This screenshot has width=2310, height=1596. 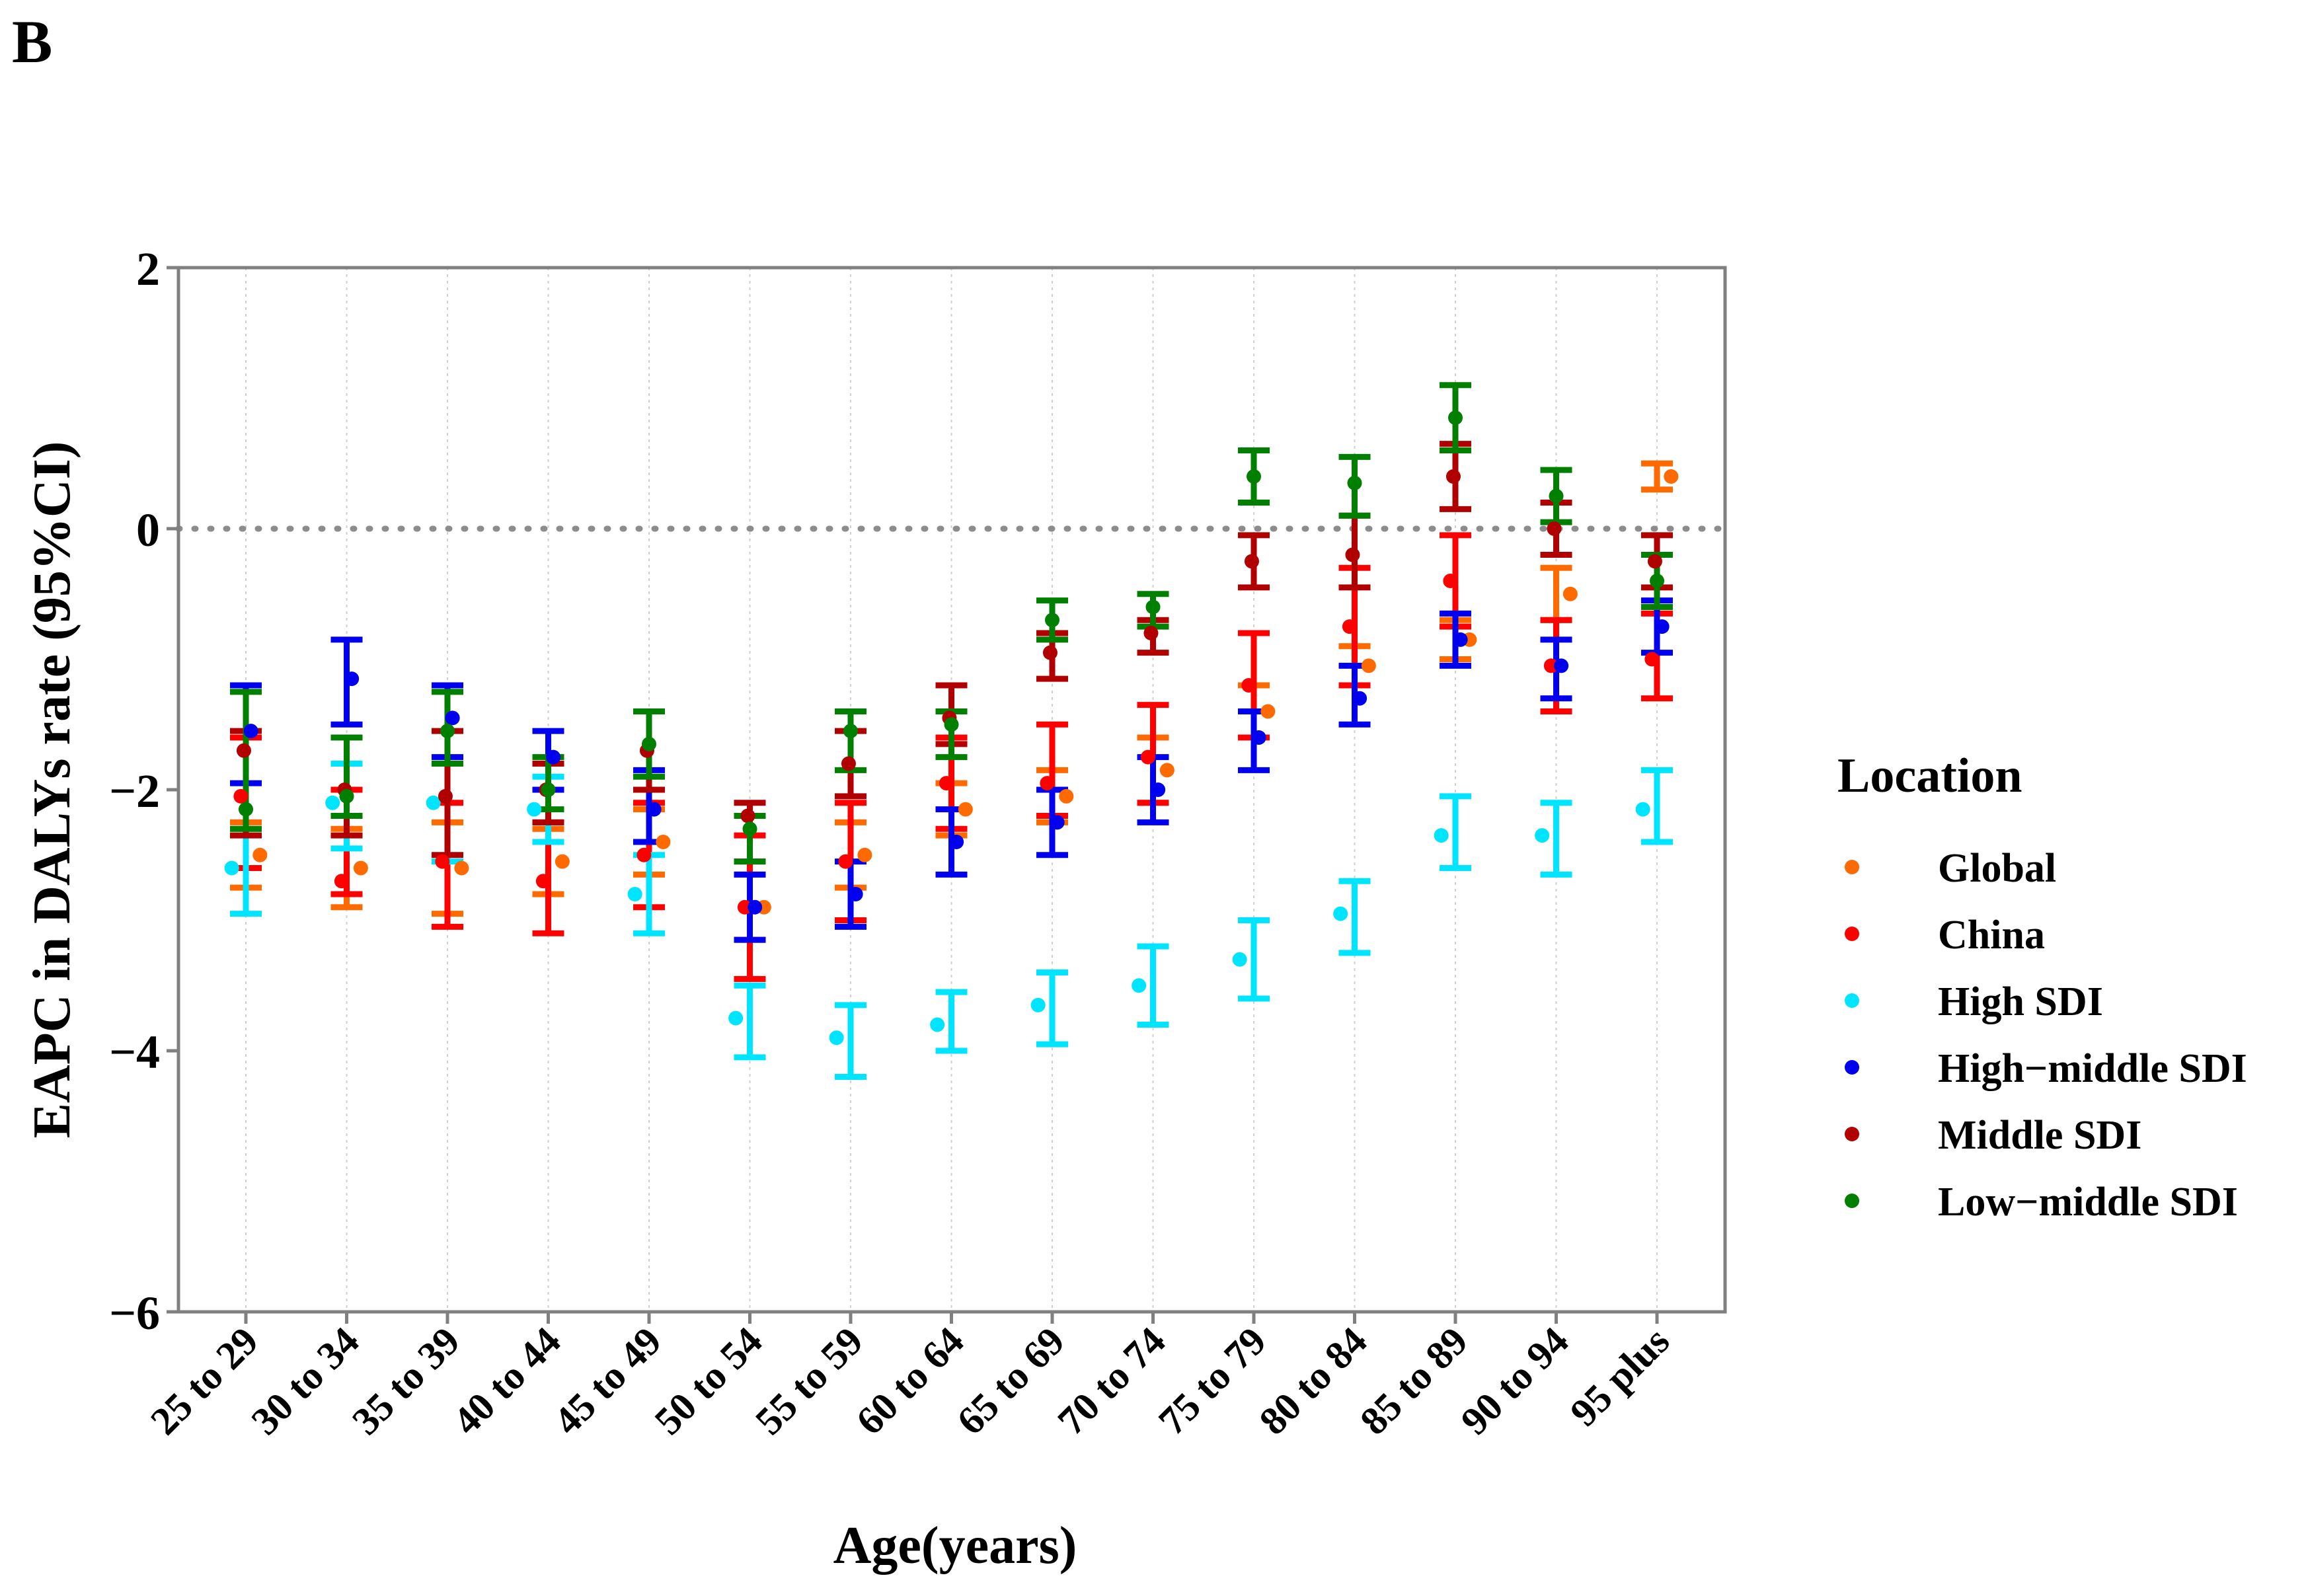 What do you see at coordinates (134, 791) in the screenshot?
I see `y-tick-label: −2` at bounding box center [134, 791].